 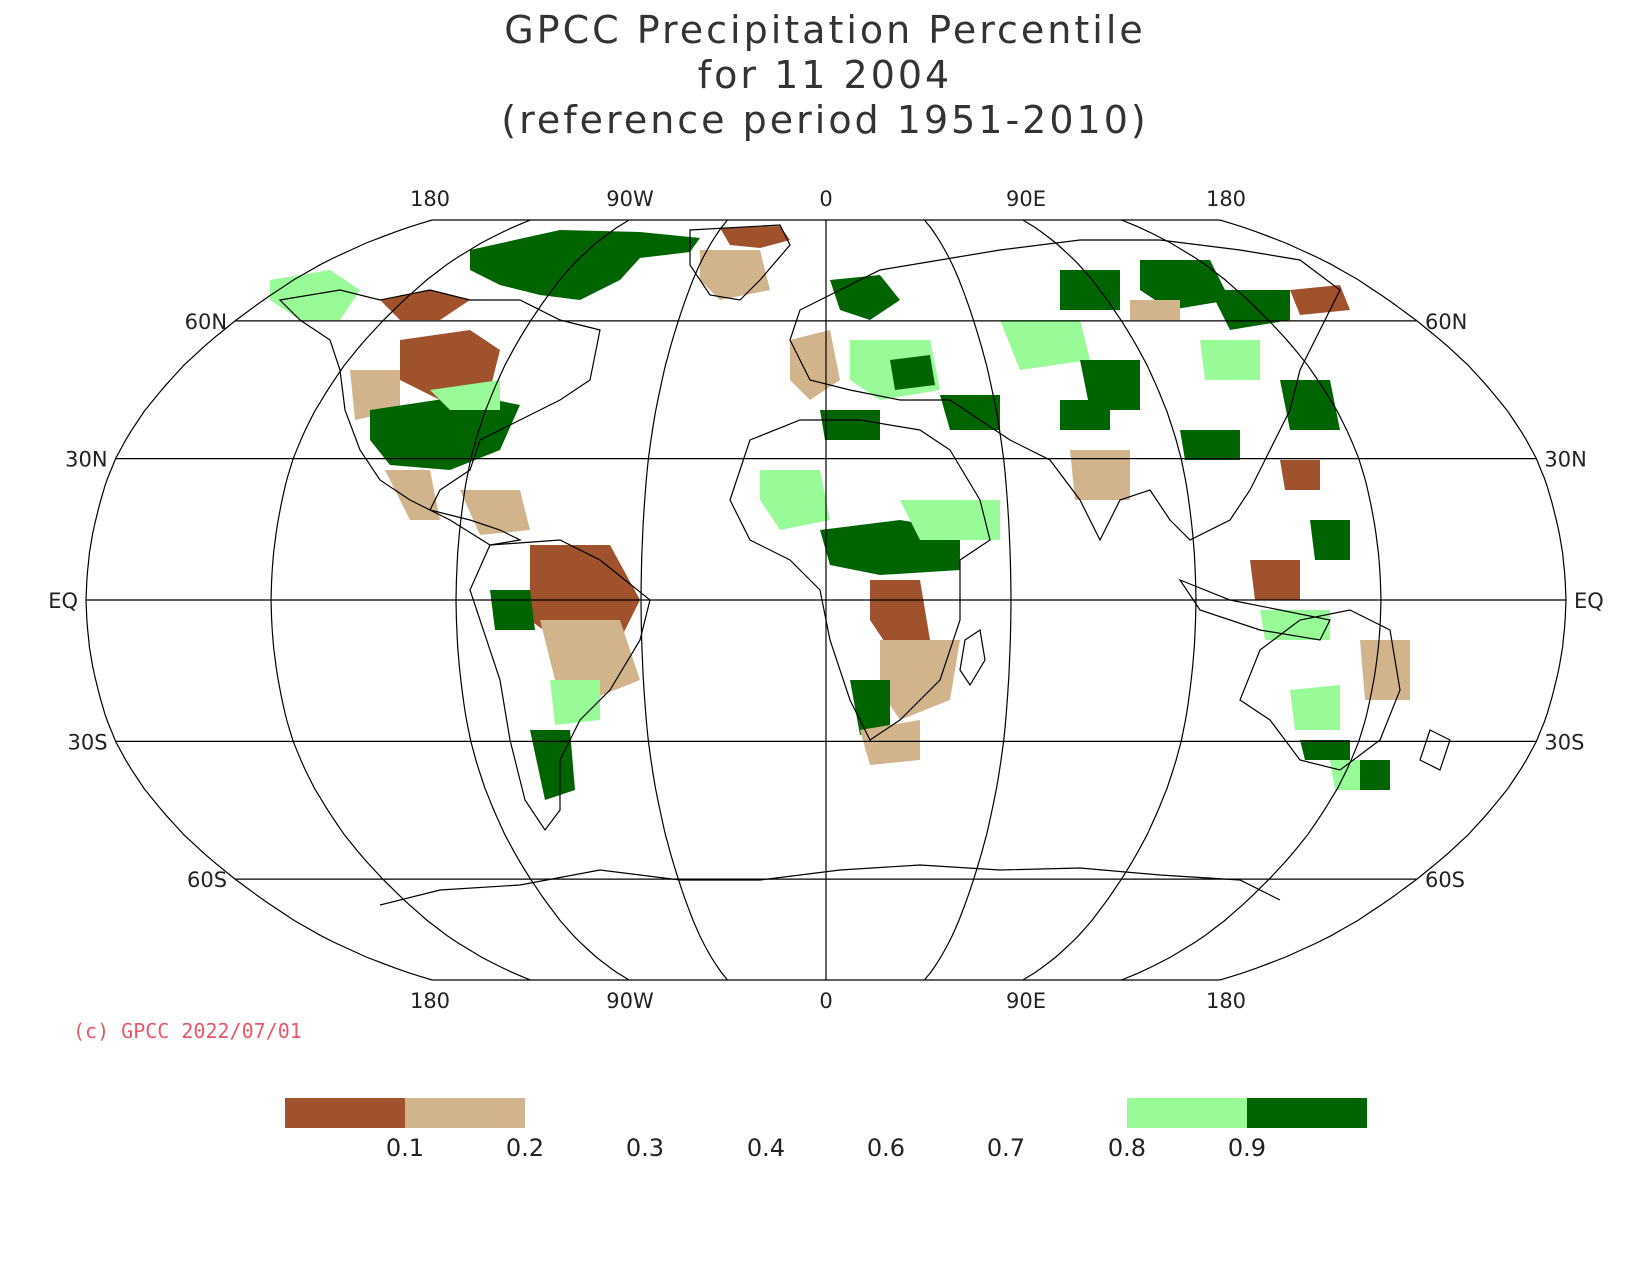 I want to click on lat-label-right: 60N, so click(x=1446, y=322).